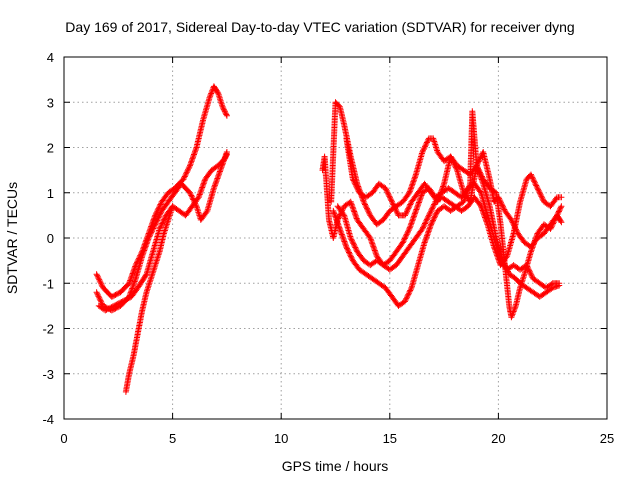 This screenshot has height=480, width=640. What do you see at coordinates (50, 238) in the screenshot?
I see `y-tick-label: 0` at bounding box center [50, 238].